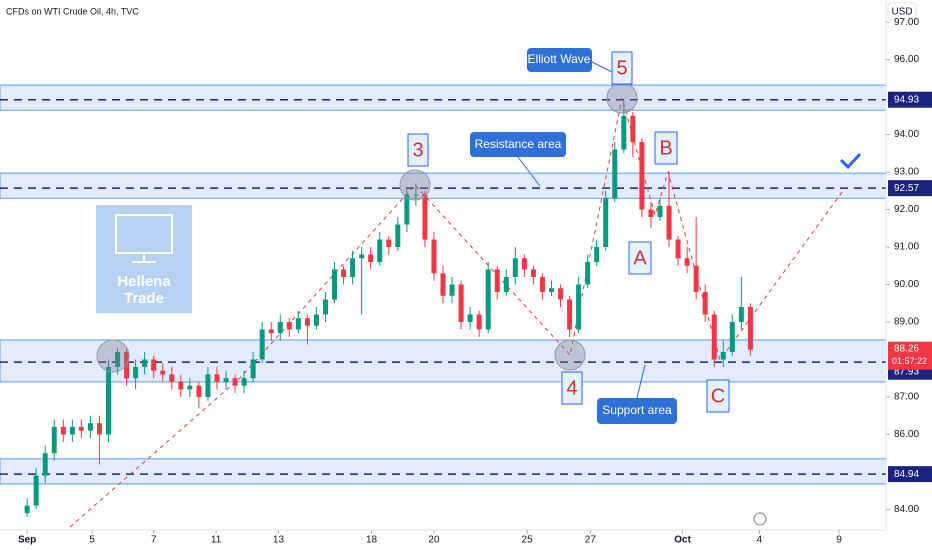 The height and width of the screenshot is (550, 932). What do you see at coordinates (906, 371) in the screenshot?
I see `level-price: 87.93` at bounding box center [906, 371].